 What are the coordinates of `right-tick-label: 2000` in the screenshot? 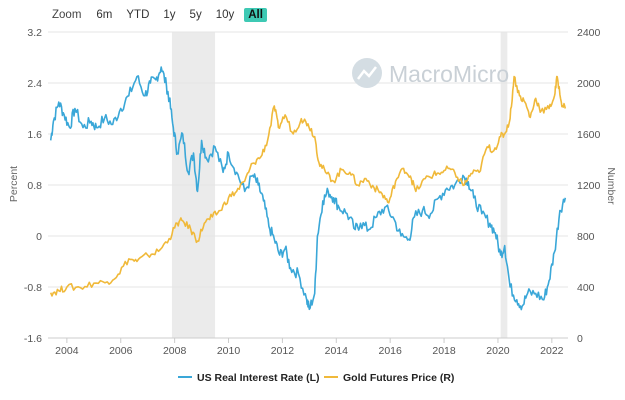 It's located at (589, 84).